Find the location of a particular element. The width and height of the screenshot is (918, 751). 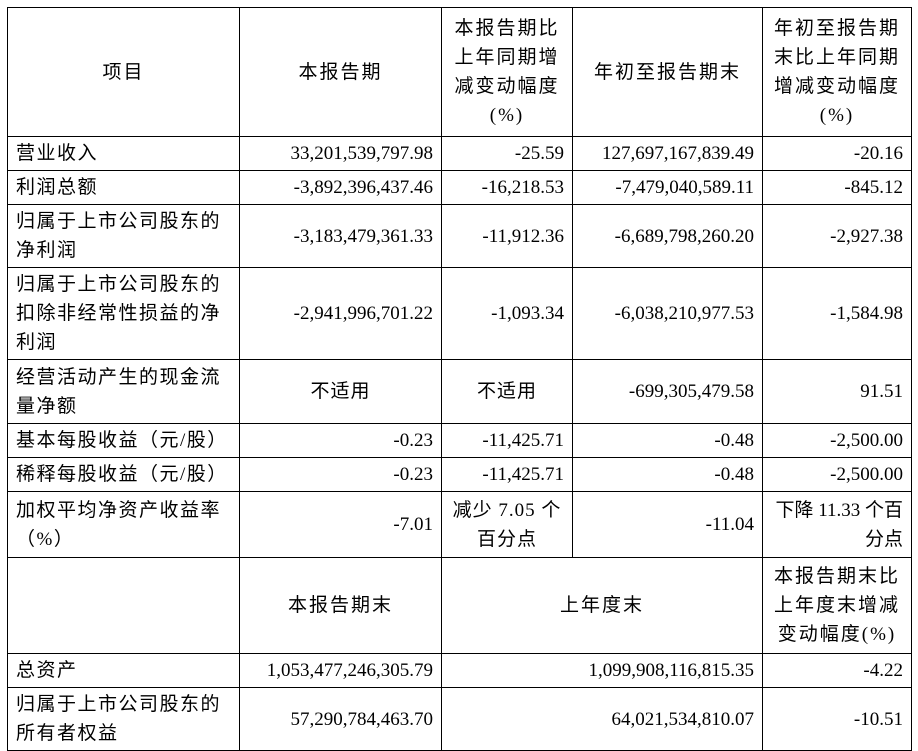

value-year-to-date: -7,479,040,589.11 is located at coordinates (667, 187).